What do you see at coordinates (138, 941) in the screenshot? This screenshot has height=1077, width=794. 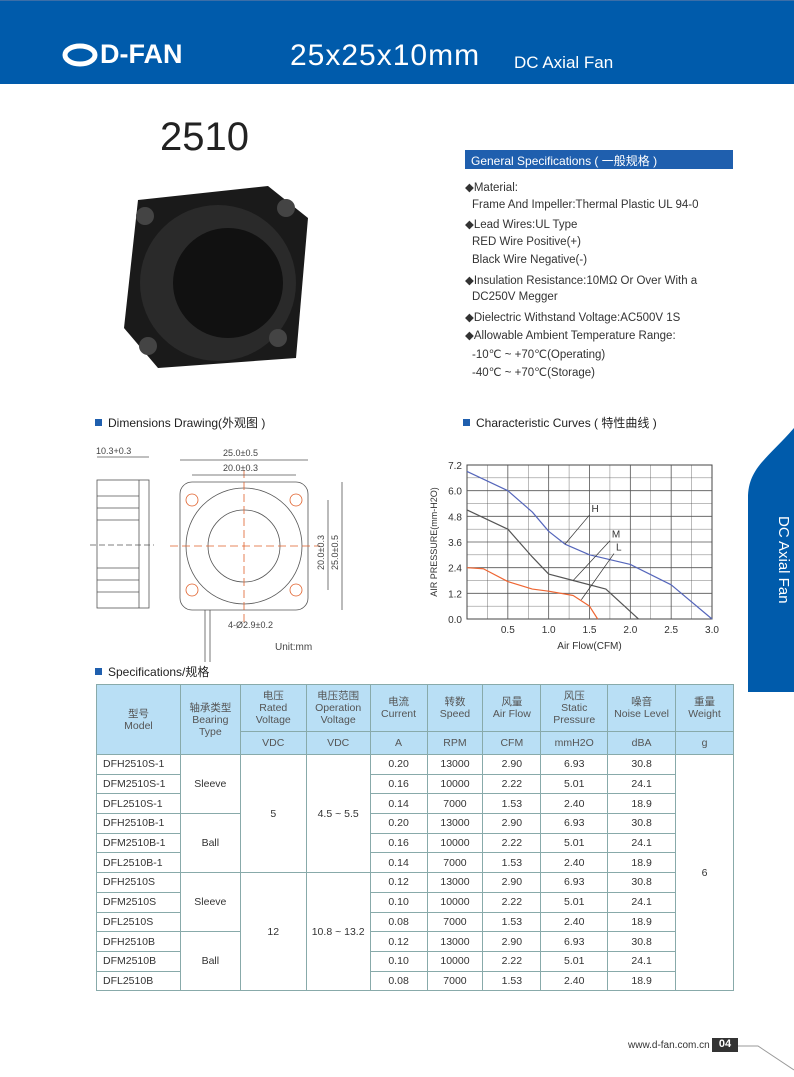 I see `model-cell: DFH2510B` at bounding box center [138, 941].